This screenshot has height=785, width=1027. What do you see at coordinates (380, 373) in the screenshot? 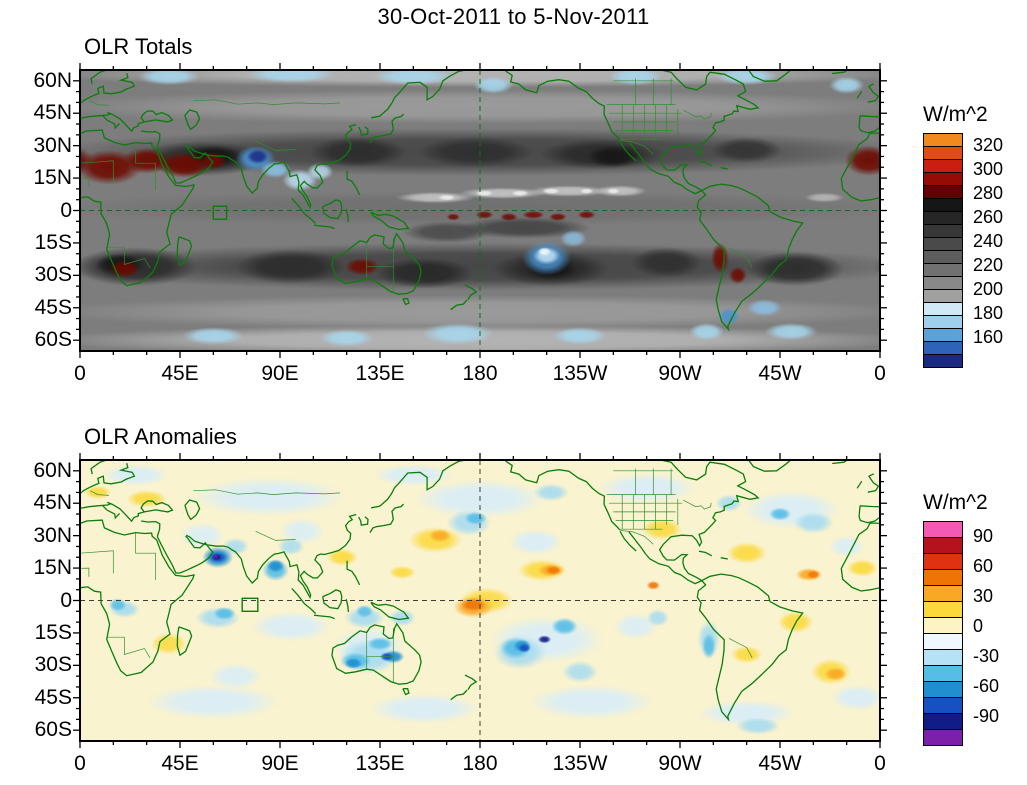
I see `lon-tick-label: 135E` at bounding box center [380, 373].